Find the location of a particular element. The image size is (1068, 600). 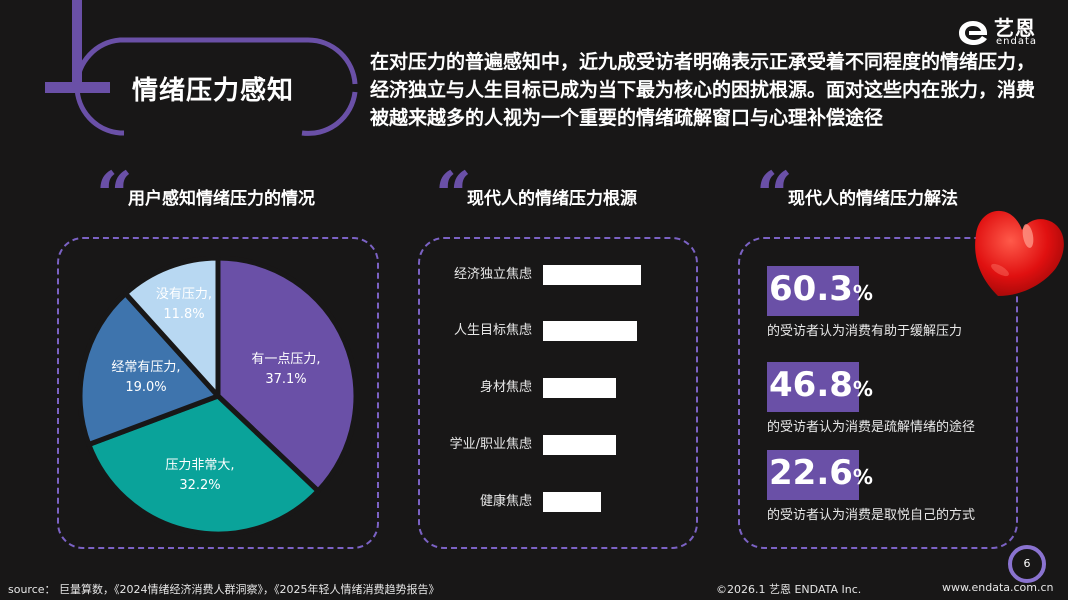

stat-item: 46.8% 的受访者认为消费是疏解情绪的途径 is located at coordinates (871, 398).